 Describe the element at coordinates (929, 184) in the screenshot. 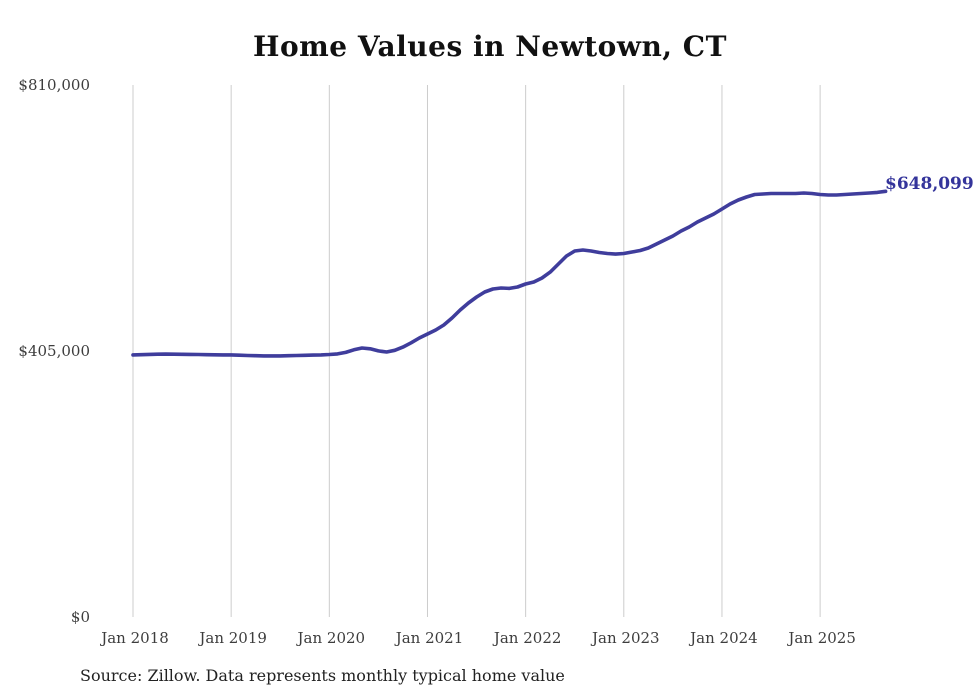

I see `end-value-annotation: $648,099` at that location.